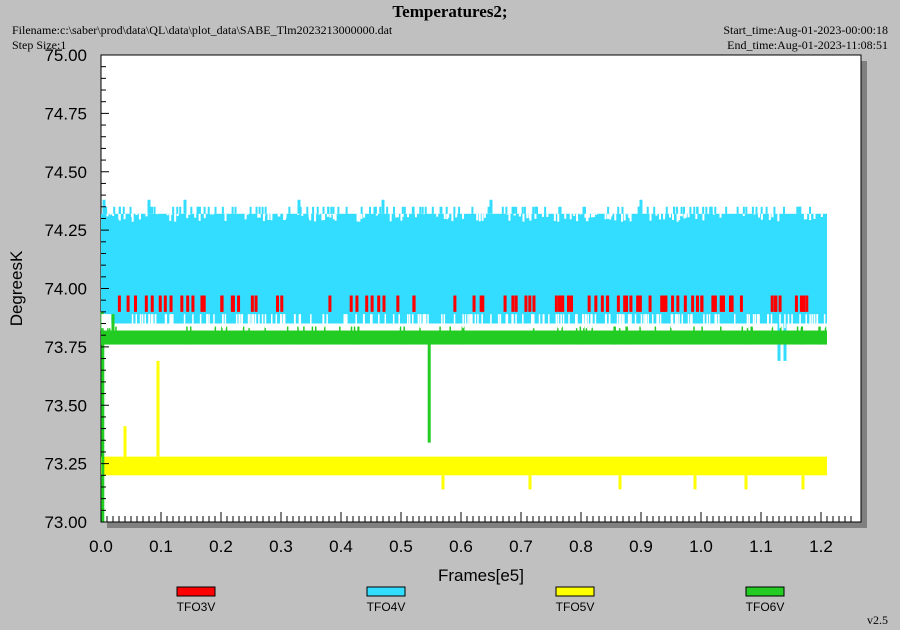 The height and width of the screenshot is (630, 900). What do you see at coordinates (877, 620) in the screenshot?
I see `version-label: v2.5` at bounding box center [877, 620].